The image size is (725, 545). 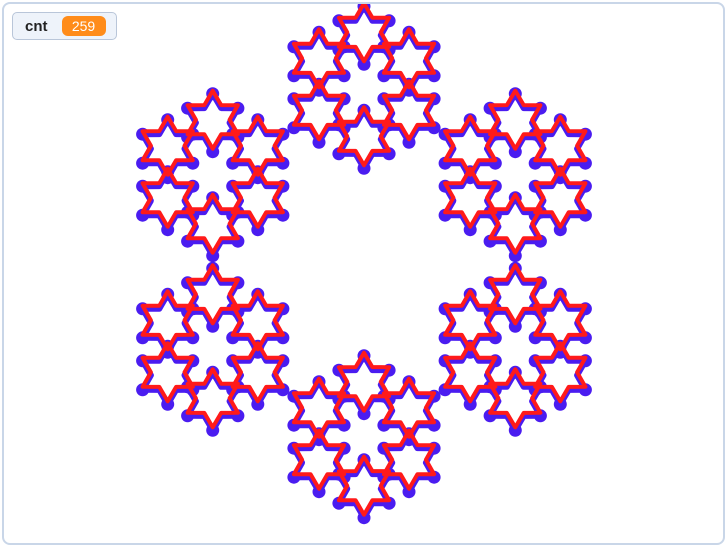 I want to click on variable-value: 259, so click(x=83, y=26).